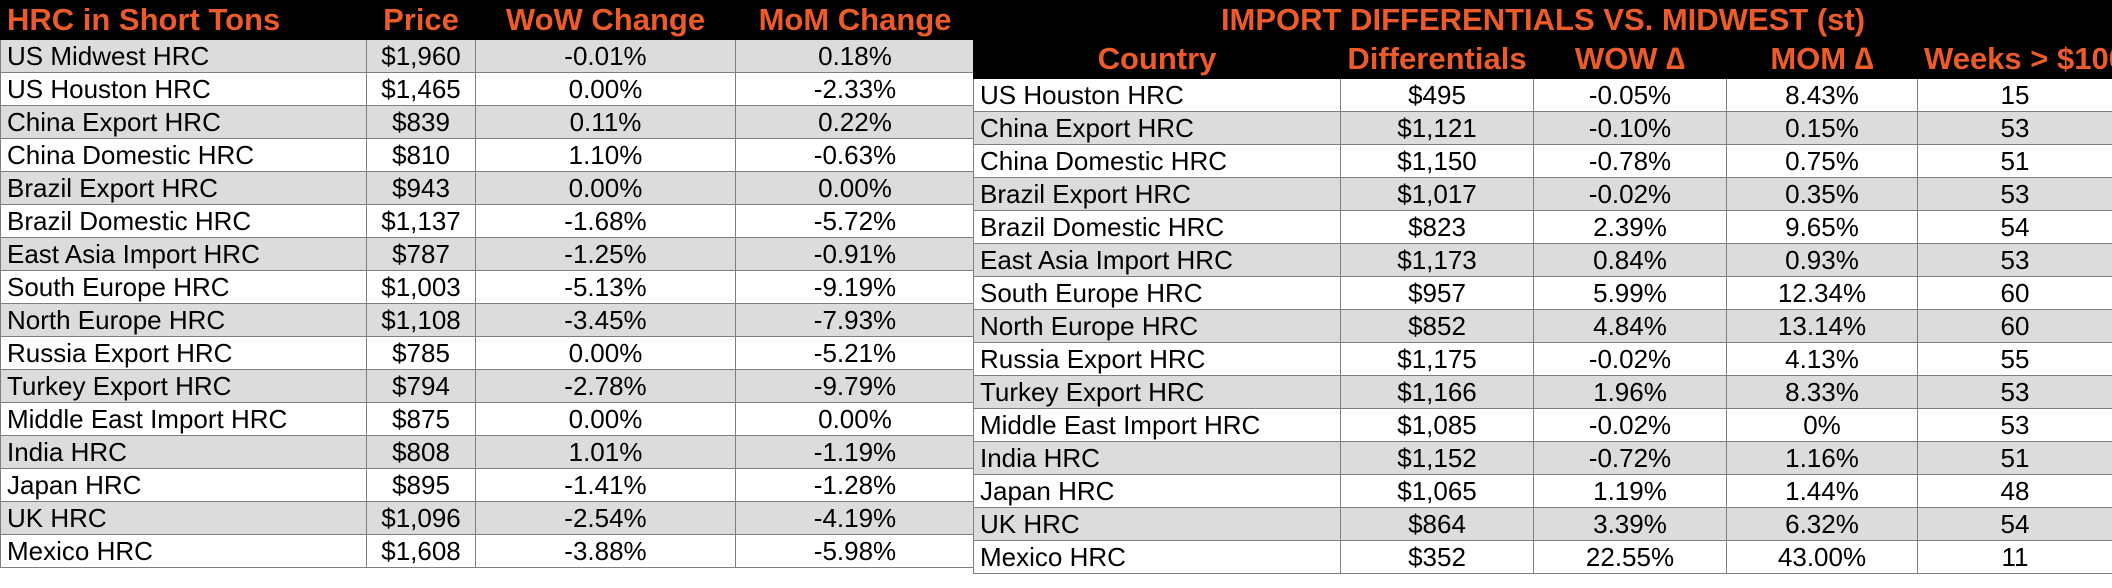  I want to click on cell-mom-change: -4.19%, so click(855, 518).